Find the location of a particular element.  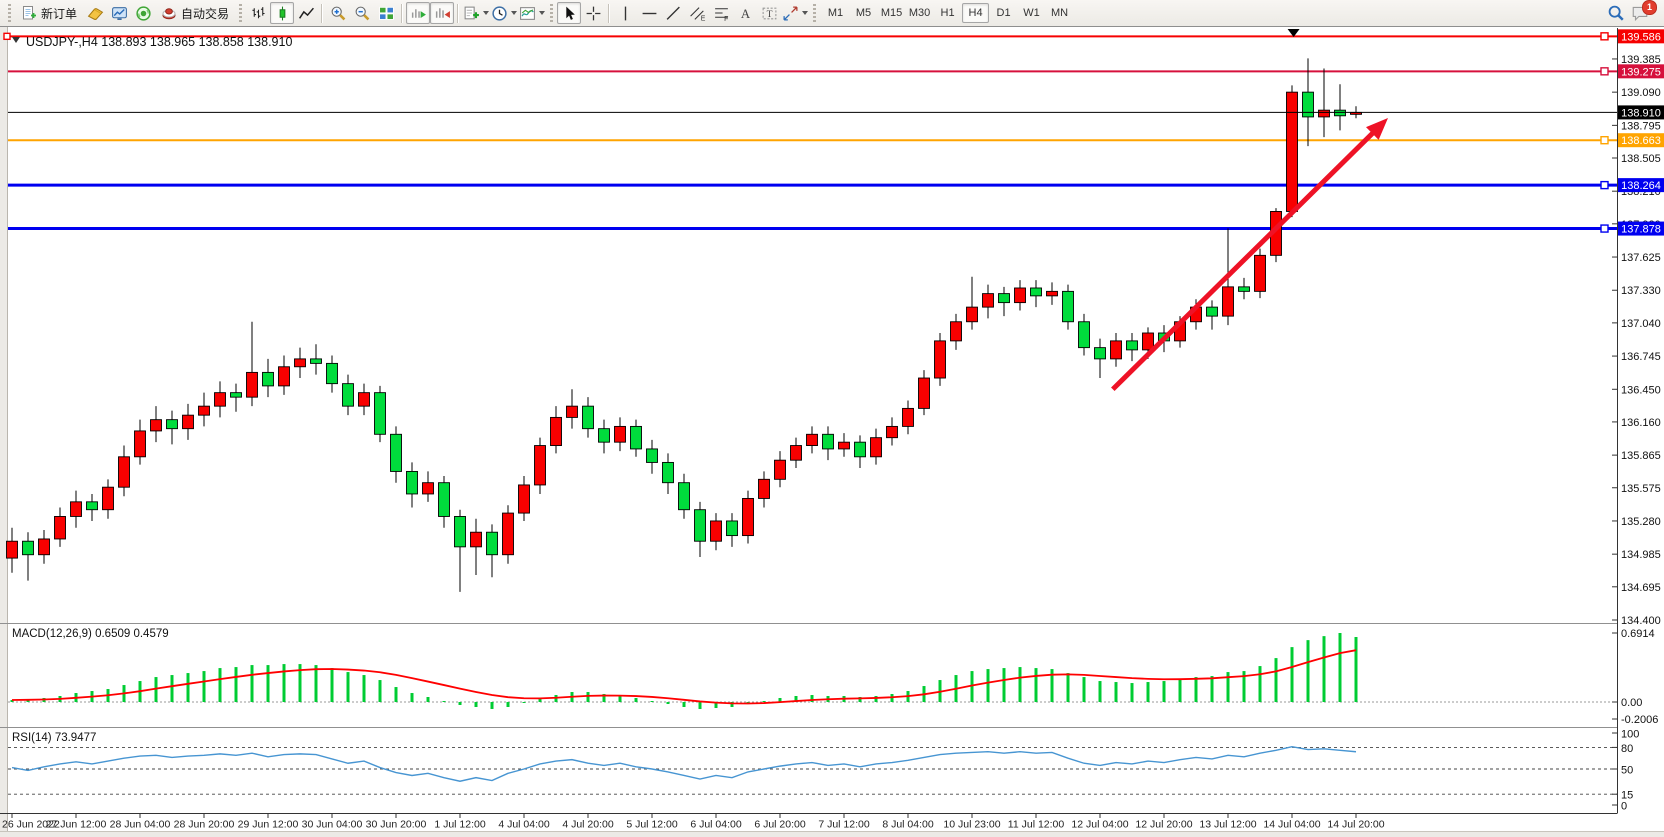

time-tick-label: 12 Jul 04:00 is located at coordinates (1099, 825).